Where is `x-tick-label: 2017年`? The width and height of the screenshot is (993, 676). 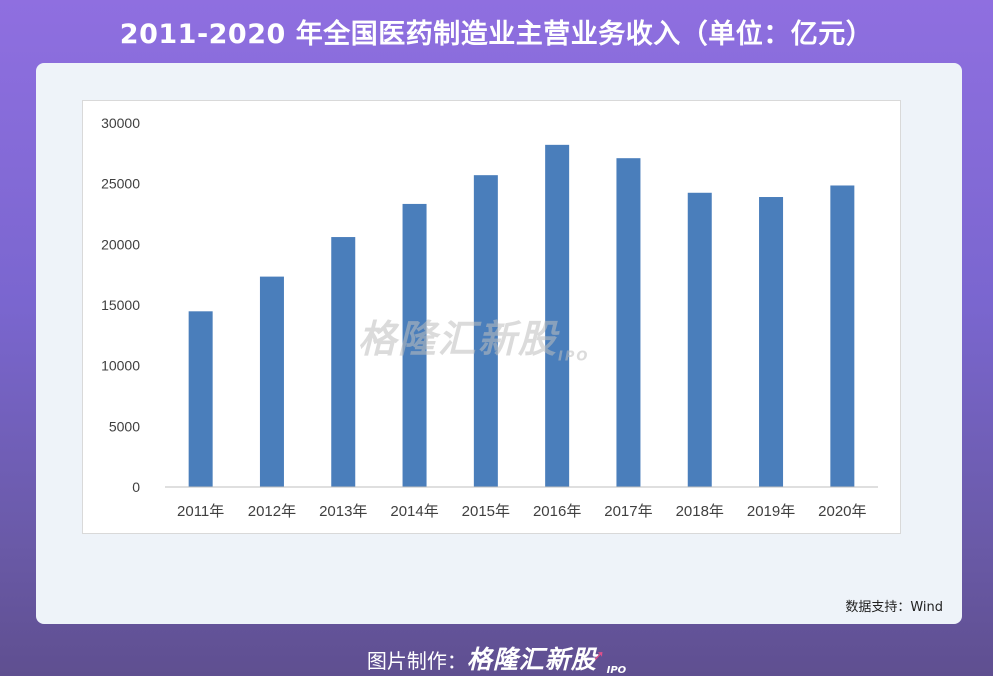 x-tick-label: 2017年 is located at coordinates (628, 511).